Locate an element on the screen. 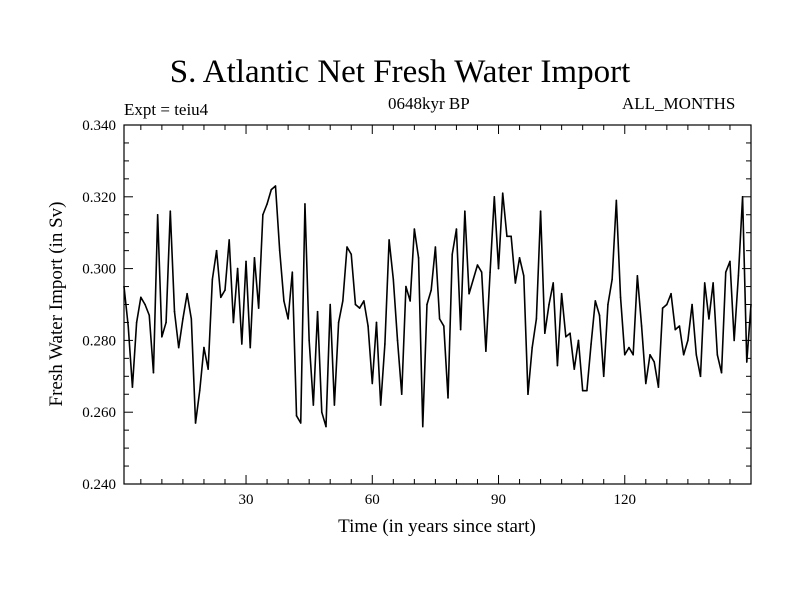  chart-title: S. Atlantic Net Fresh Water Import is located at coordinates (400, 72).